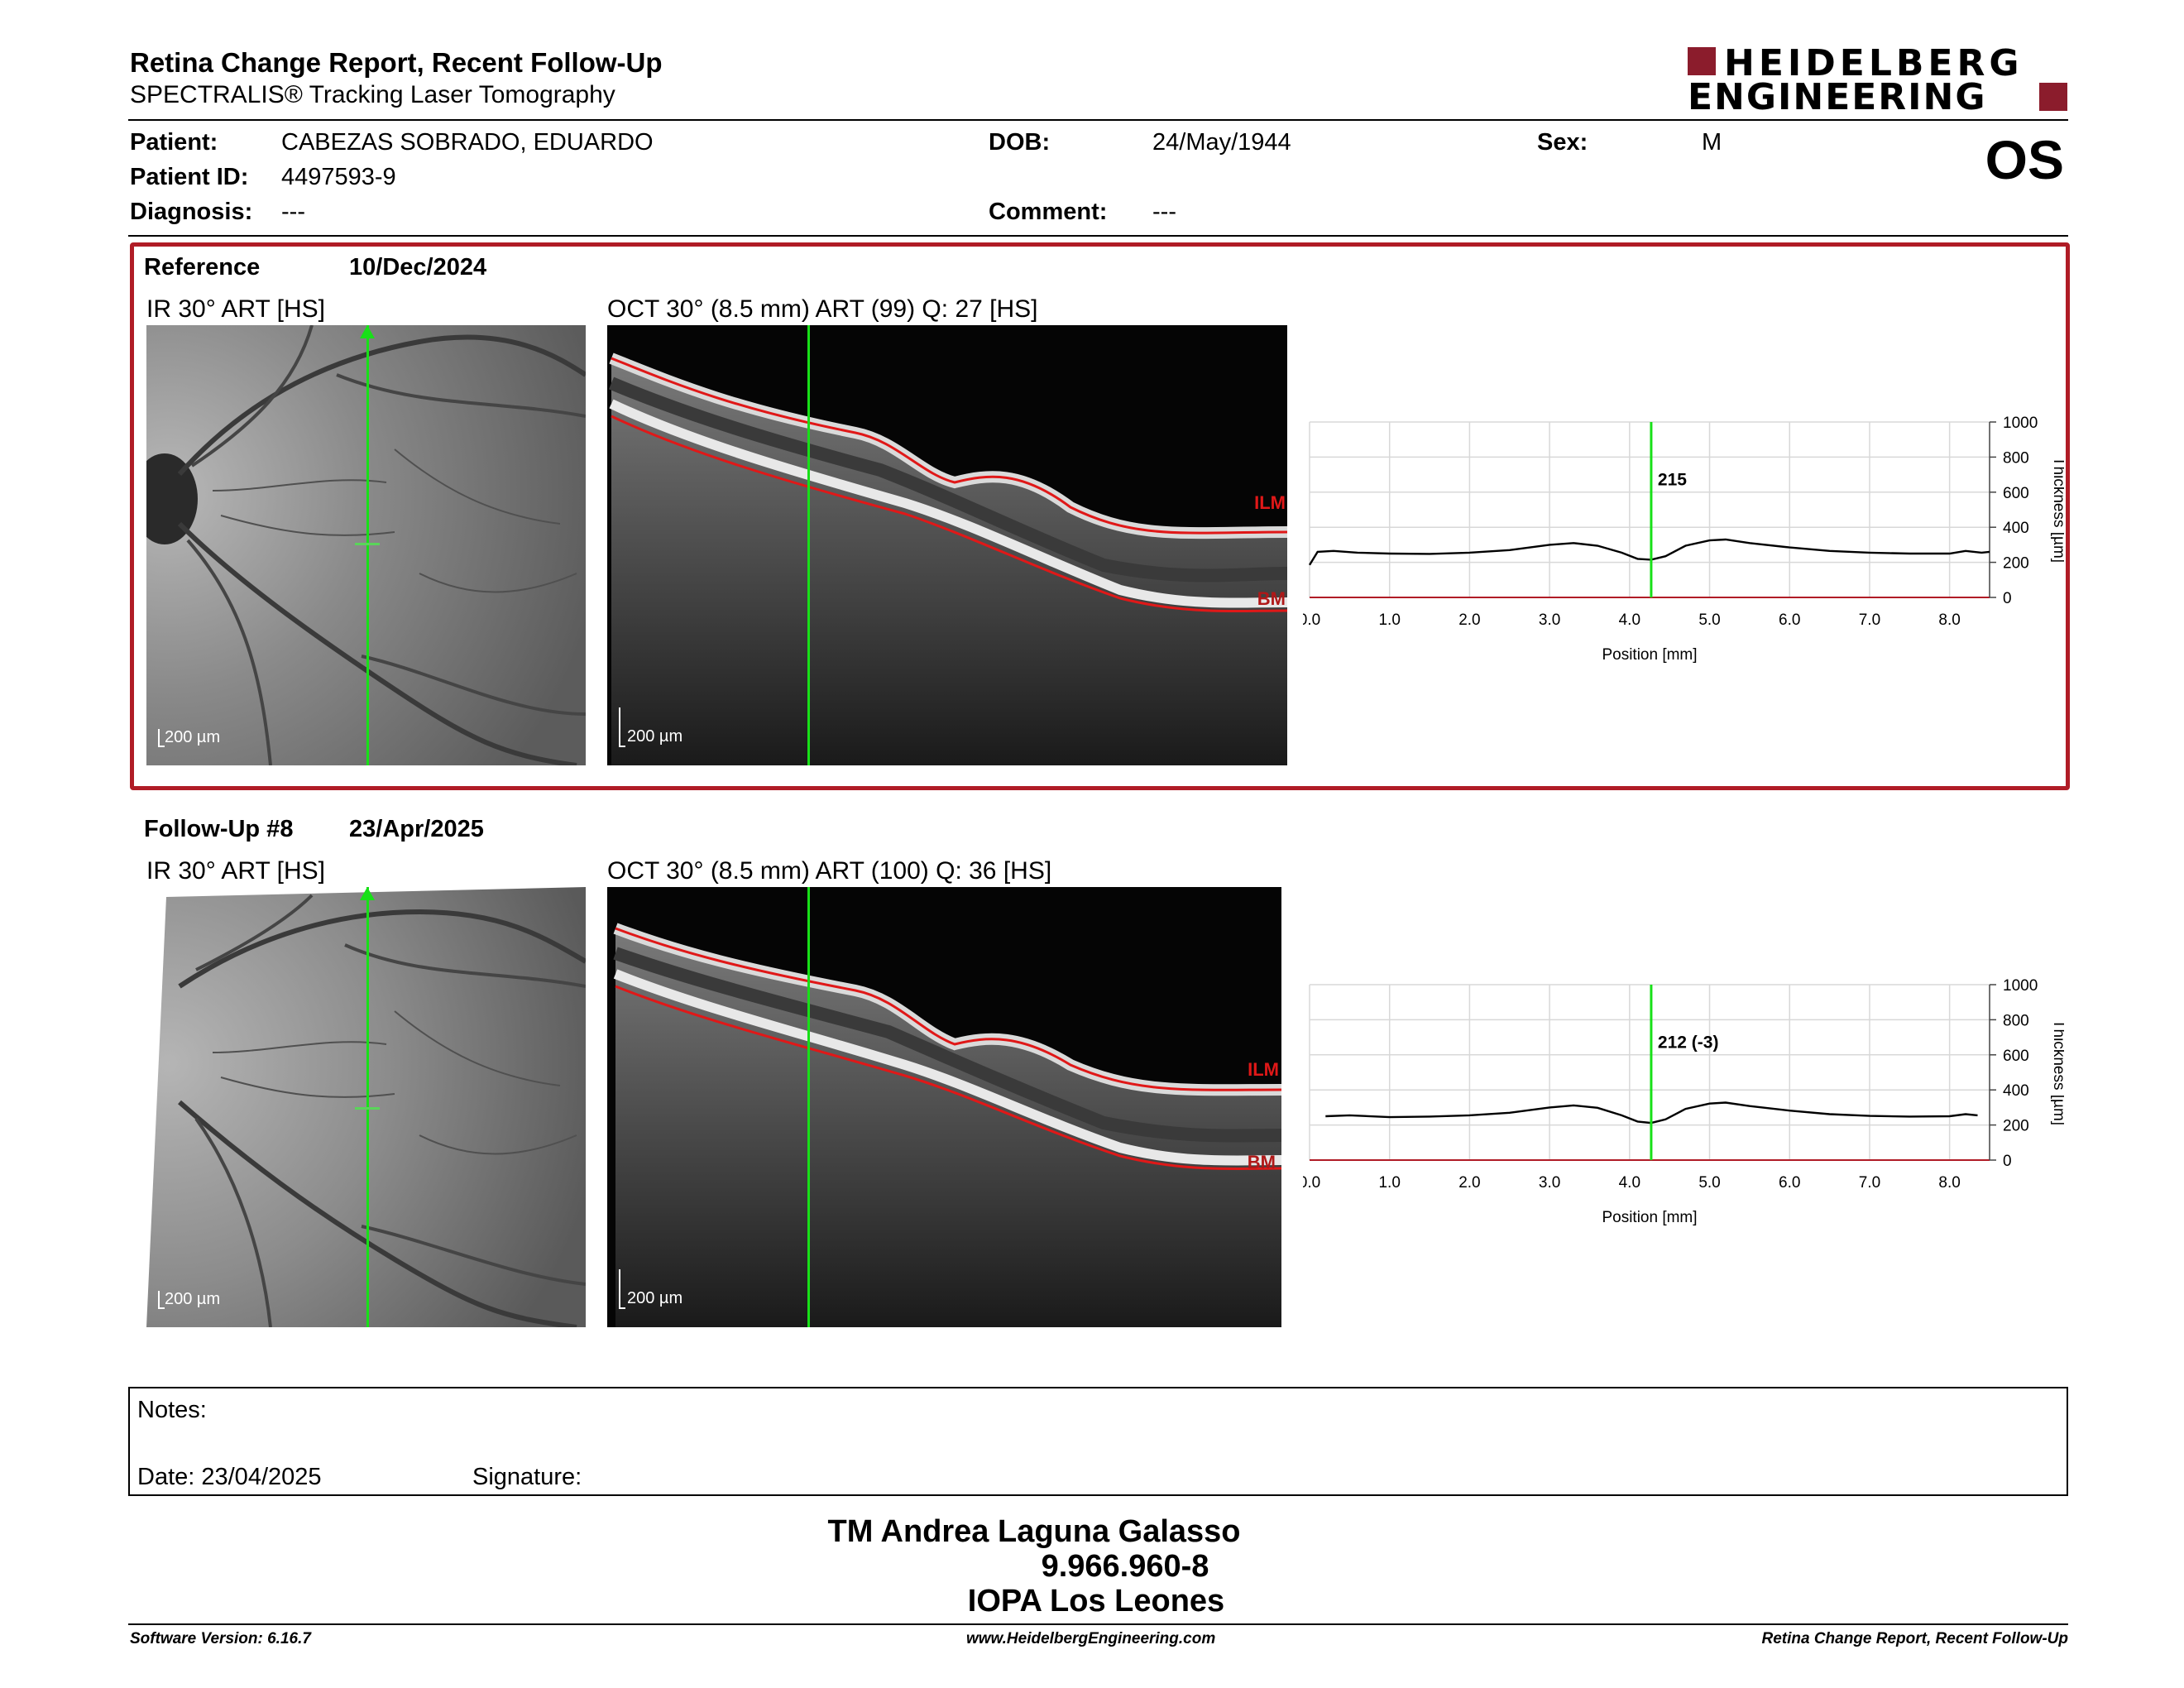  What do you see at coordinates (1271, 598) in the screenshot?
I see `reference-bm-label: BM` at bounding box center [1271, 598].